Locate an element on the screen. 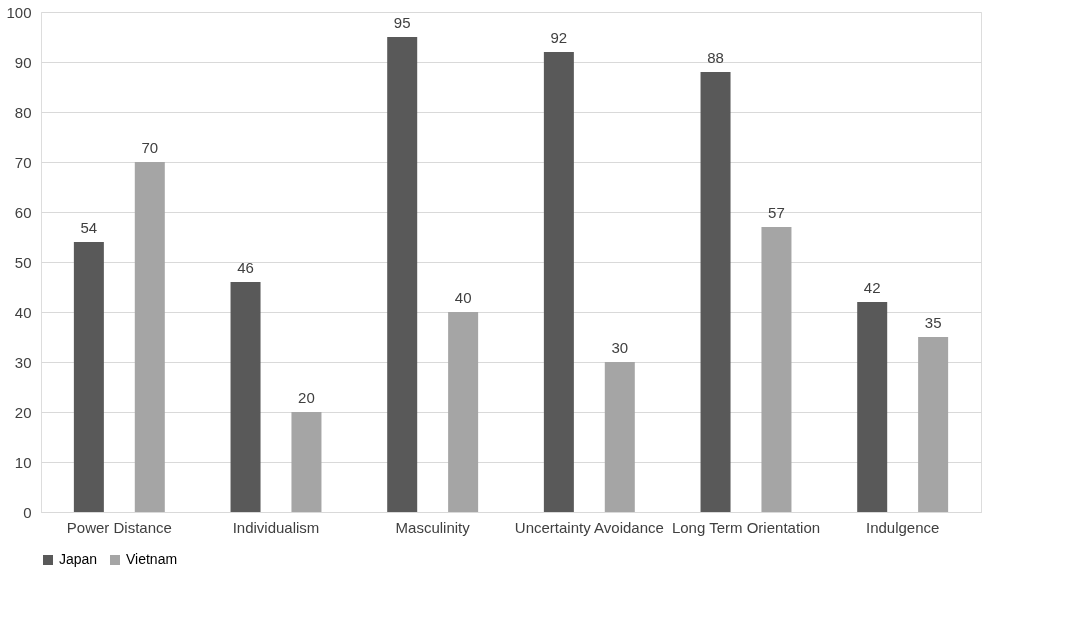 The height and width of the screenshot is (630, 1078). data-label: 88 is located at coordinates (715, 57).